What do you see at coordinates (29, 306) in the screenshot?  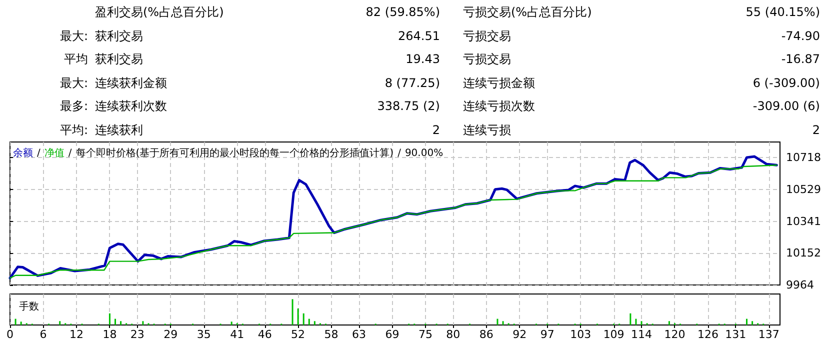 I see `chart-title: 手数` at bounding box center [29, 306].